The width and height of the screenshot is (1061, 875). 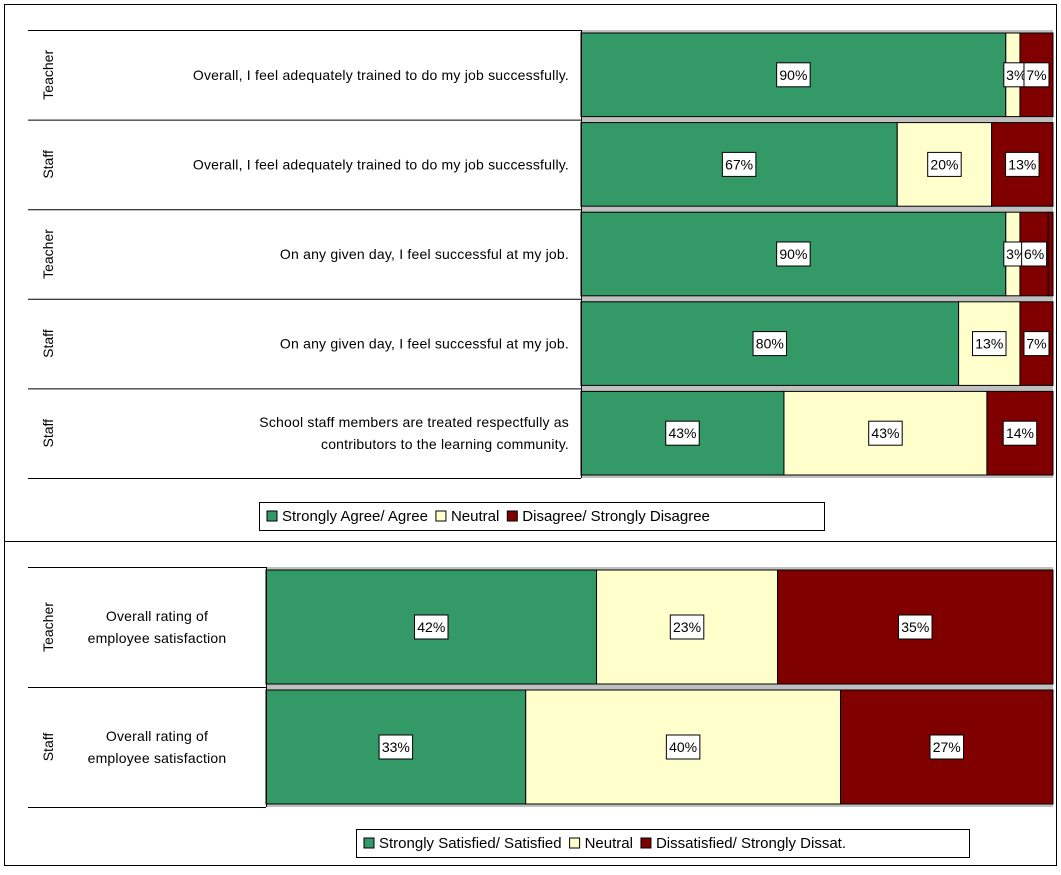 I want to click on legend-item-disagree: Dissatisfied/ Strongly Dissat., so click(x=743, y=843).